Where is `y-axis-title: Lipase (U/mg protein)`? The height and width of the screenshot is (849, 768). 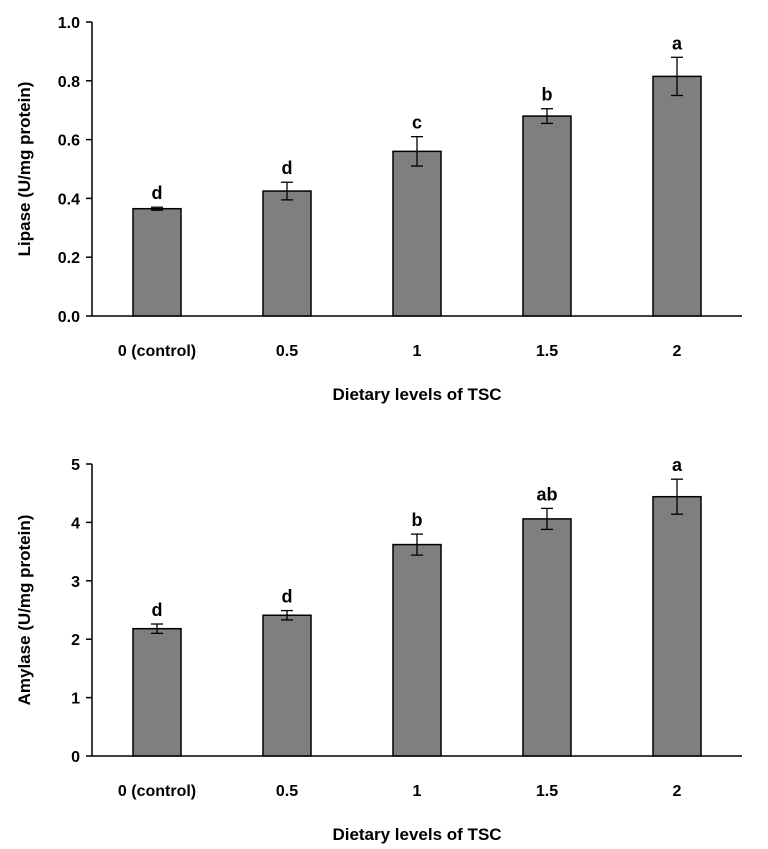
y-axis-title: Lipase (U/mg protein) is located at coordinates (24, 169).